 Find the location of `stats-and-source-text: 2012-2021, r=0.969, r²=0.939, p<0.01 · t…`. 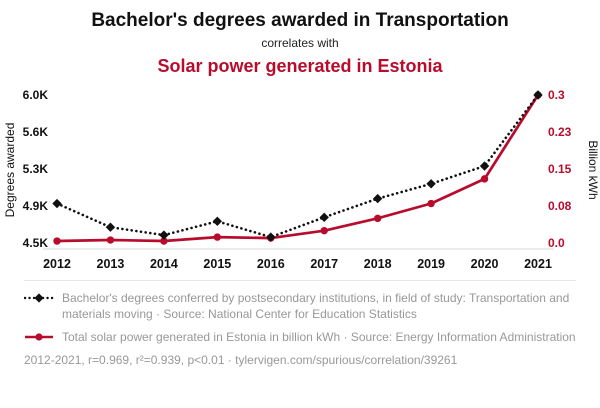

stats-and-source-text: 2012-2021, r=0.969, r²=0.939, p<0.01 · t… is located at coordinates (241, 360).